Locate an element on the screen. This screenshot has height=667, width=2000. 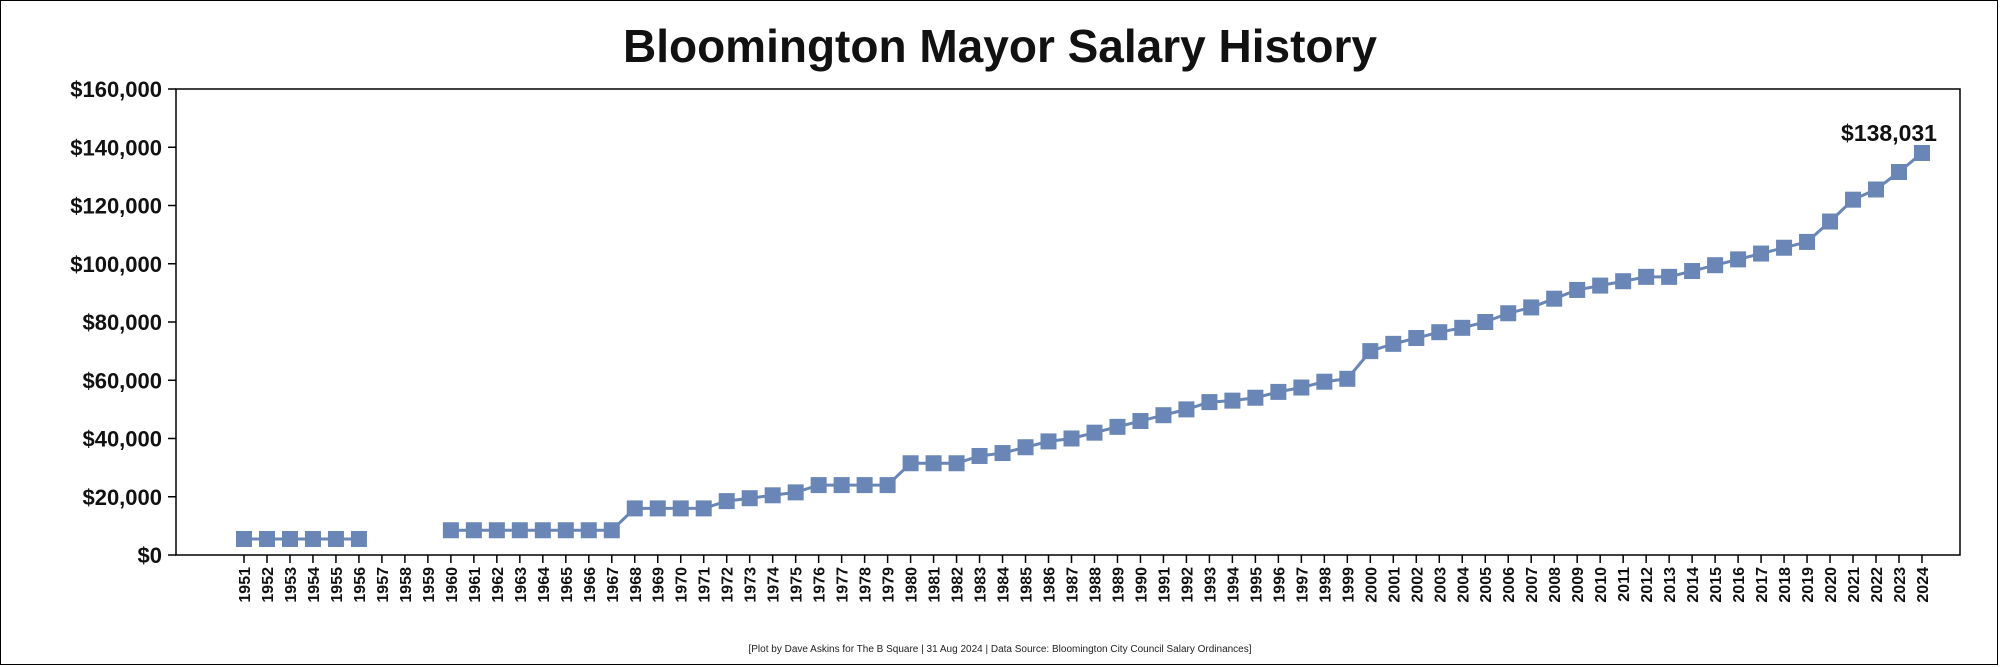
x-tick-label: 1957 is located at coordinates (383, 585).